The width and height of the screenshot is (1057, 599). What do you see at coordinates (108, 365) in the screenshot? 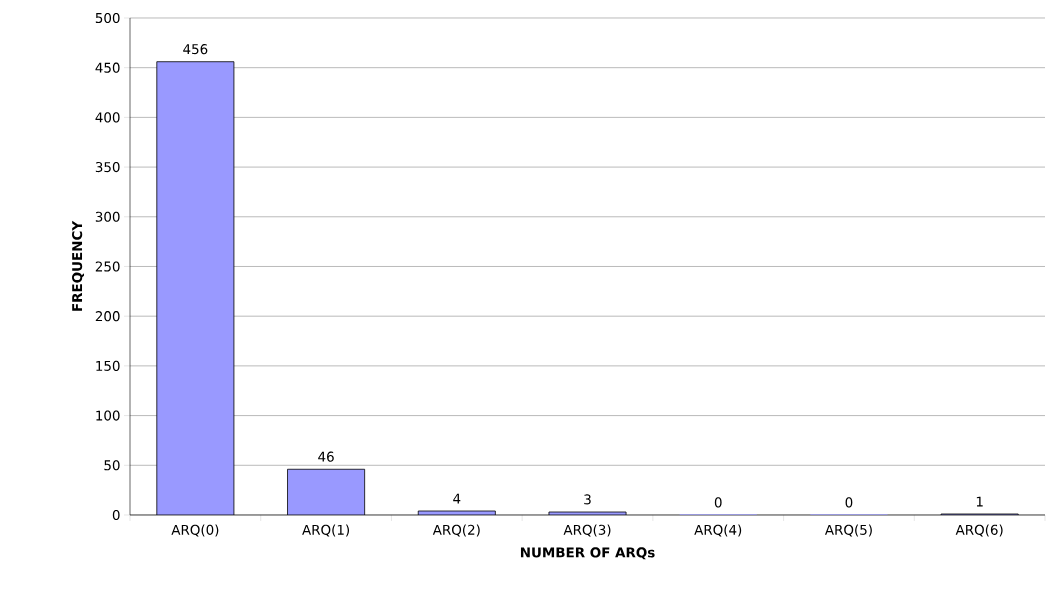
I see `y-tick-label: 150` at bounding box center [108, 365].